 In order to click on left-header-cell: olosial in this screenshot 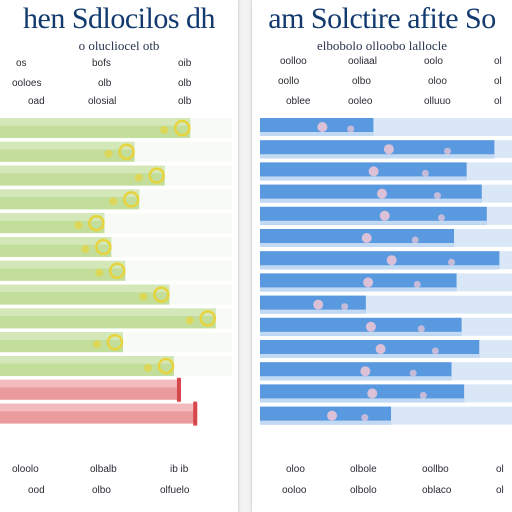, I will do `click(102, 101)`.